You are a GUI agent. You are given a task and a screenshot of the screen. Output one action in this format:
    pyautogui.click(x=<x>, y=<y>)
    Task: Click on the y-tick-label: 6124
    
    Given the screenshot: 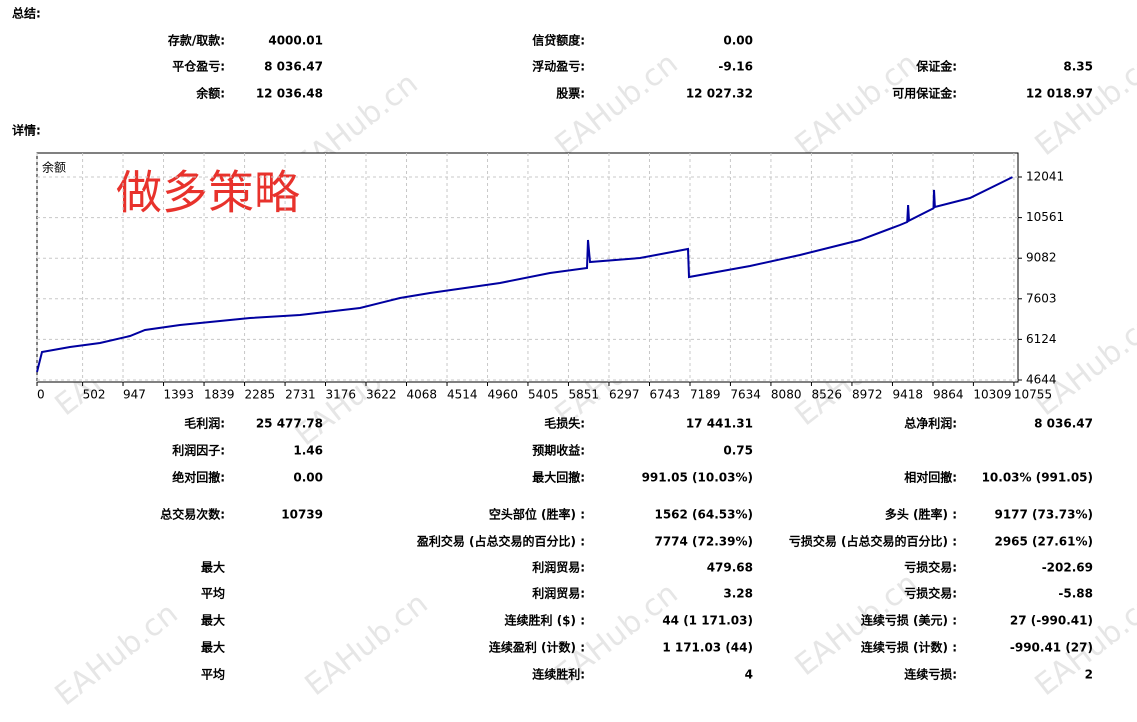 What is the action you would take?
    pyautogui.click(x=1041, y=339)
    